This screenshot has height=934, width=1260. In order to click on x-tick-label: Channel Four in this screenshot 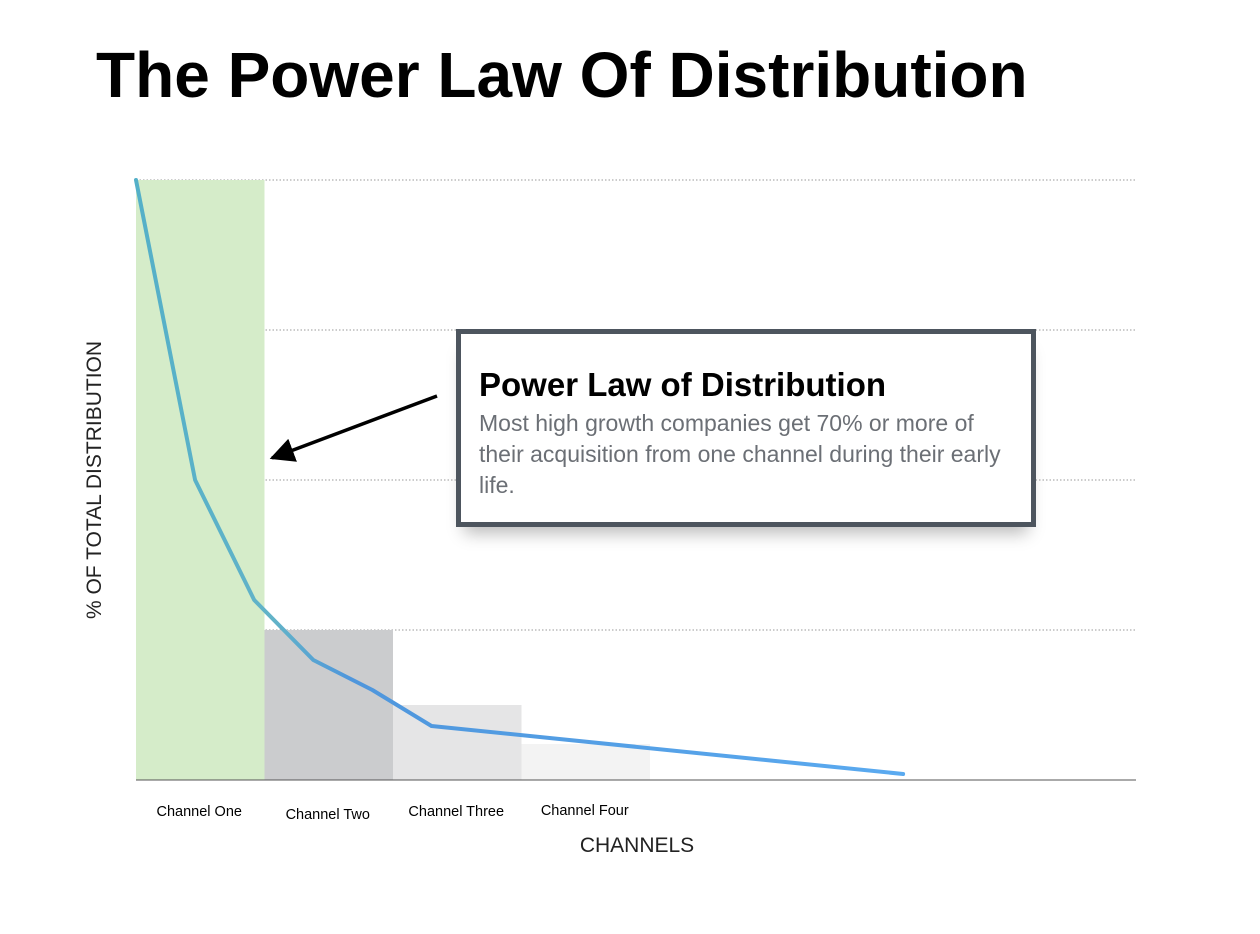, I will do `click(585, 811)`.